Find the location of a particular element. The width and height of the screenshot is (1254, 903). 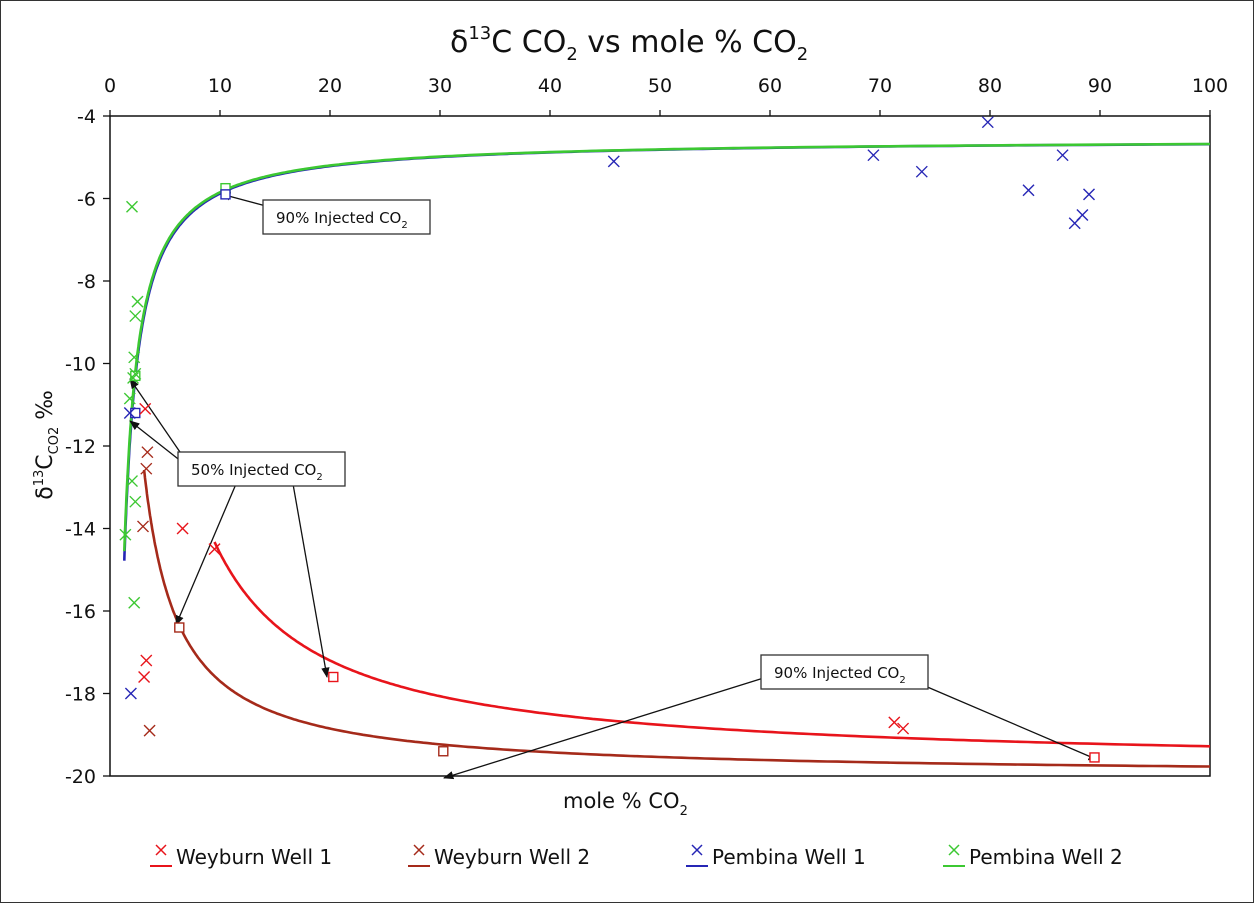

x-label-sub: 2 is located at coordinates (684, 811).